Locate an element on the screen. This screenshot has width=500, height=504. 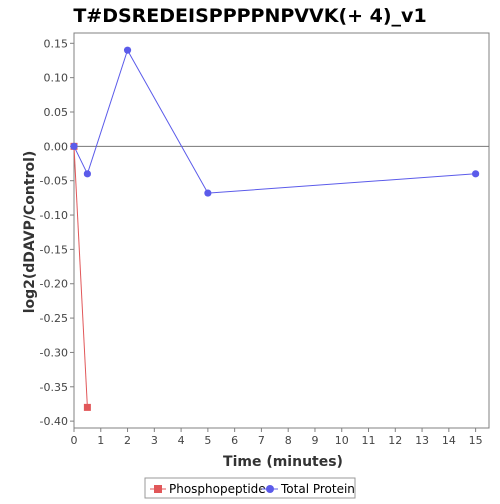
x-tick-label: 13 is located at coordinates (422, 440).